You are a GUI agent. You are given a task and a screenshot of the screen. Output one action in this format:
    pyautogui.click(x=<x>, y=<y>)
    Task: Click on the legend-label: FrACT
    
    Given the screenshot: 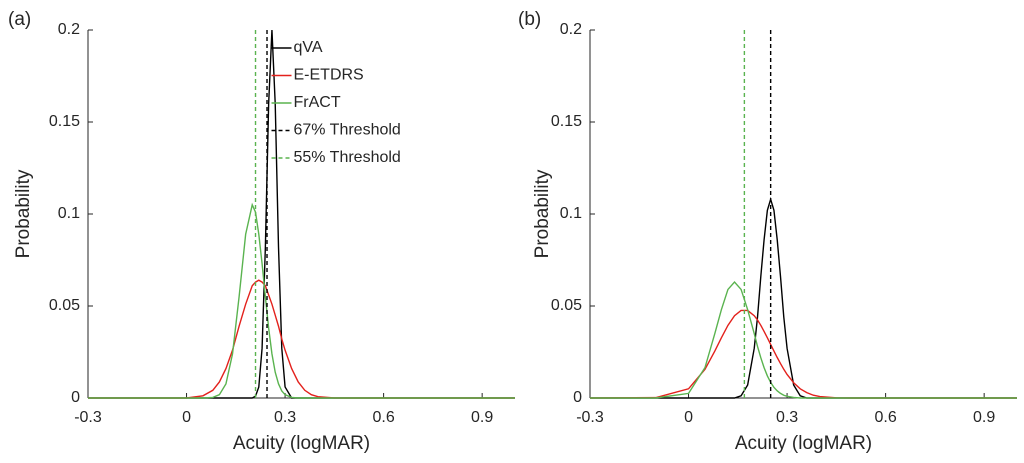 What is the action you would take?
    pyautogui.click(x=317, y=102)
    